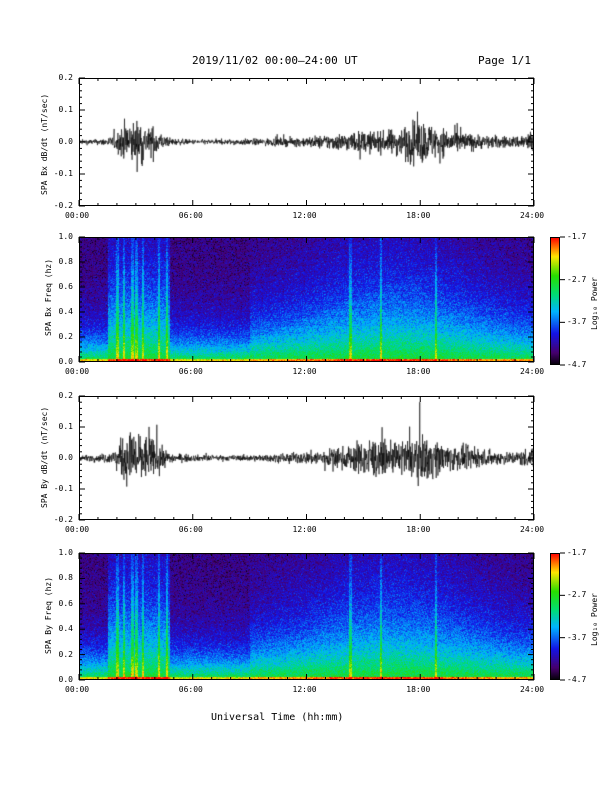 The height and width of the screenshot is (792, 612). What do you see at coordinates (306, 616) in the screenshot?
I see `by-spectrogram-image` at bounding box center [306, 616].